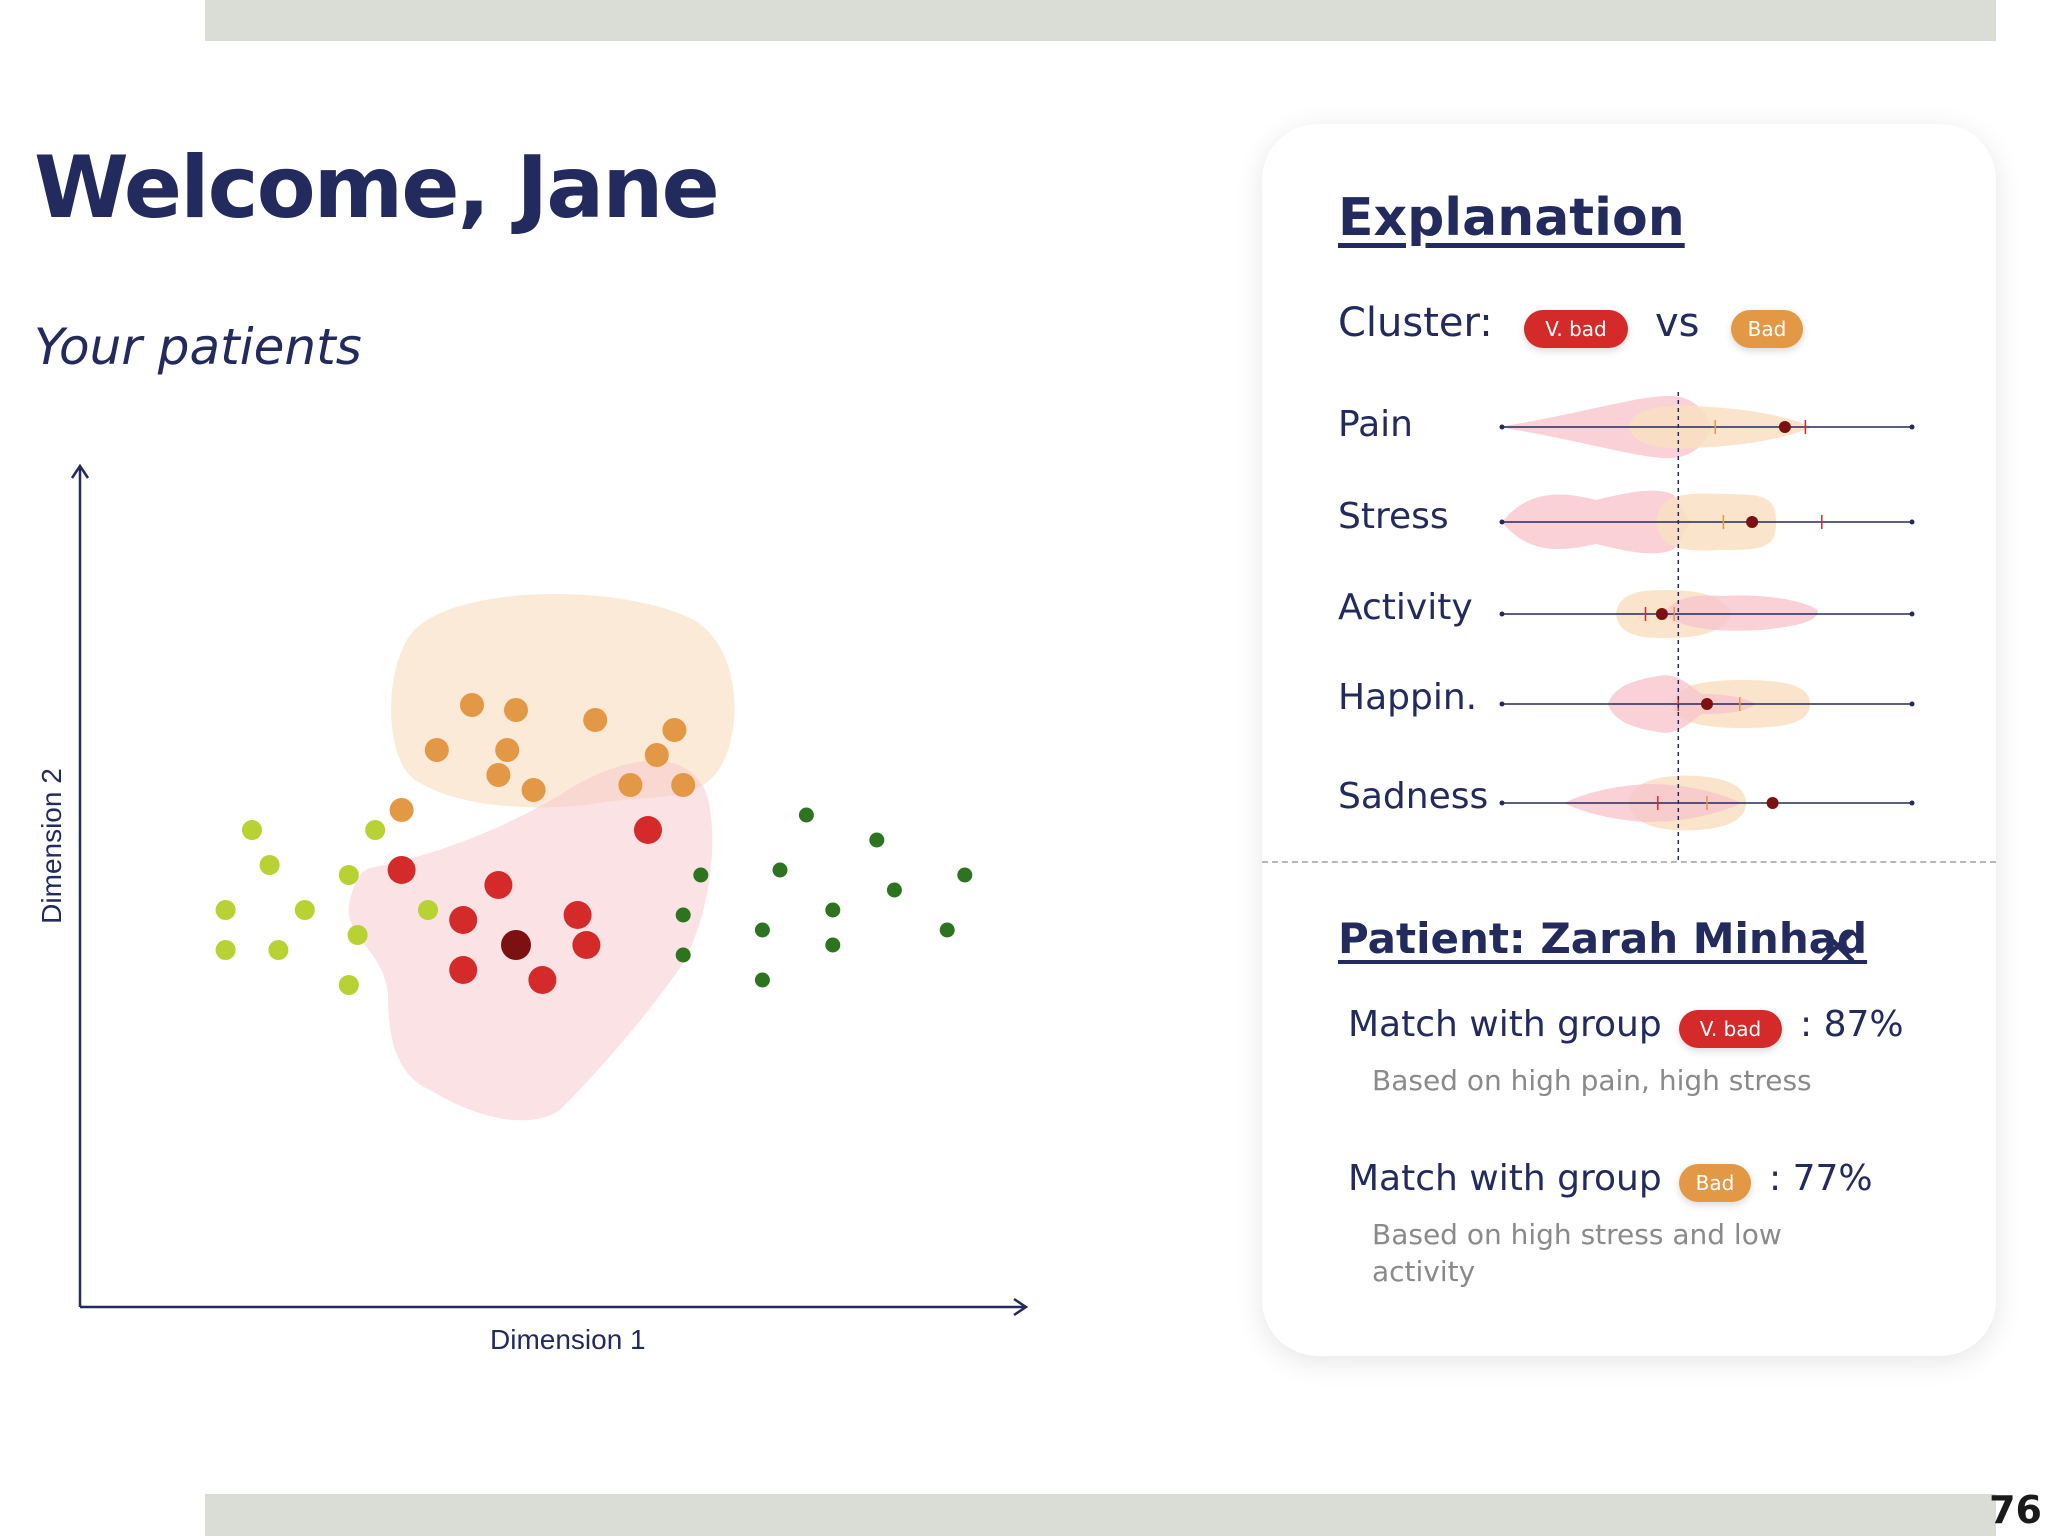 The width and height of the screenshot is (2048, 1536). What do you see at coordinates (377, 188) in the screenshot?
I see `welcome-heading: Welcome, Jane` at bounding box center [377, 188].